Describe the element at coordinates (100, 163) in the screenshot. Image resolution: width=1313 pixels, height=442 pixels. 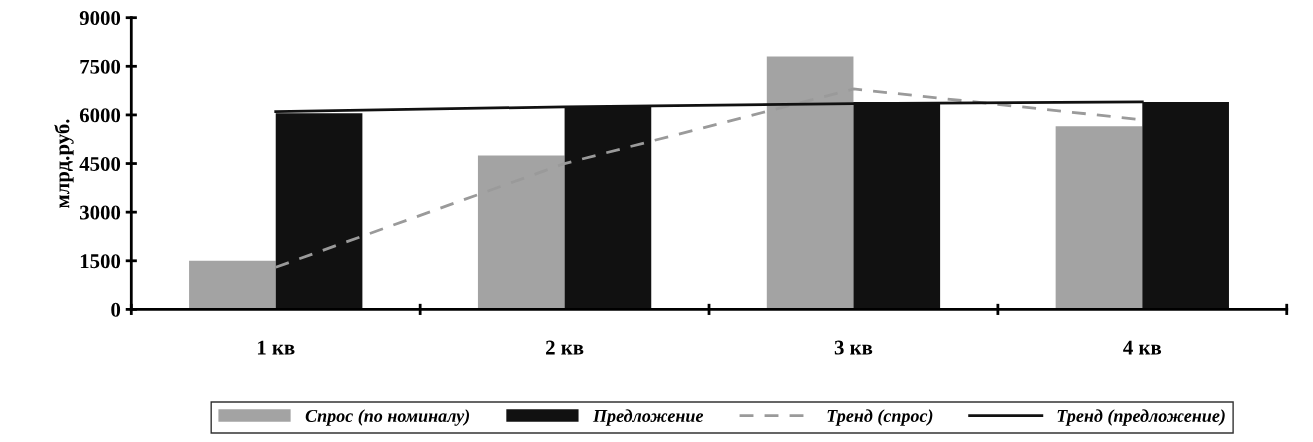
I see `y-tick-label: 4500` at that location.